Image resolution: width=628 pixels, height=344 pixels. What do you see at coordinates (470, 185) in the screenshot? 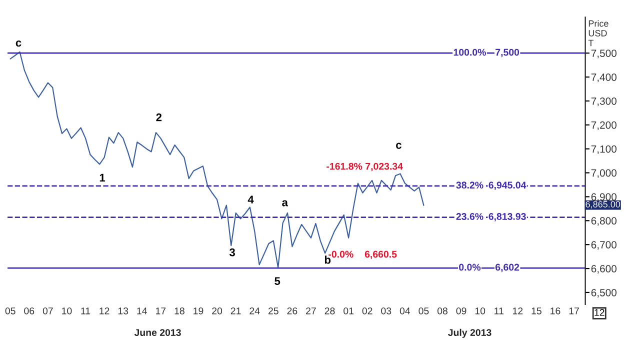
I see `annotation: 38.2%` at bounding box center [470, 185].